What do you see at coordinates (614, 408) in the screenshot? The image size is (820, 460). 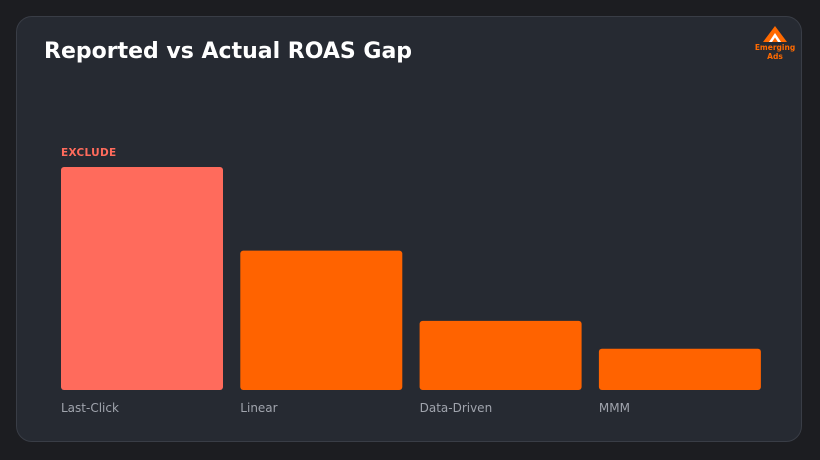 I see `x-tick-label: MMM` at bounding box center [614, 408].